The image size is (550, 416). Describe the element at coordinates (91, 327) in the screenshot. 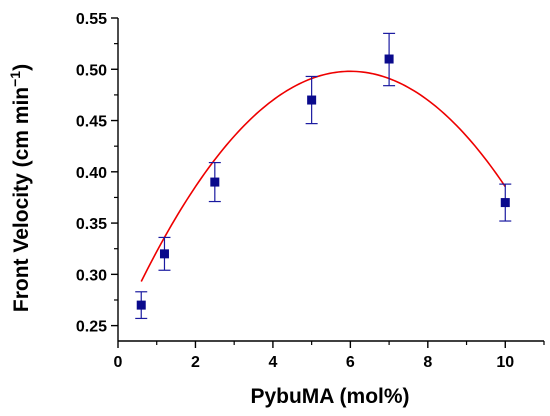

I see `y-tick-label: 0.25` at that location.